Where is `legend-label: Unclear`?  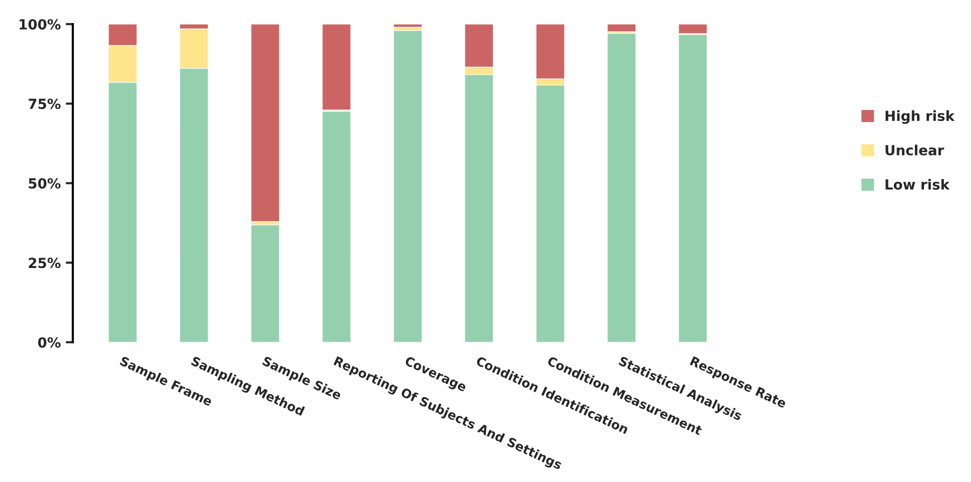
legend-label: Unclear is located at coordinates (915, 150).